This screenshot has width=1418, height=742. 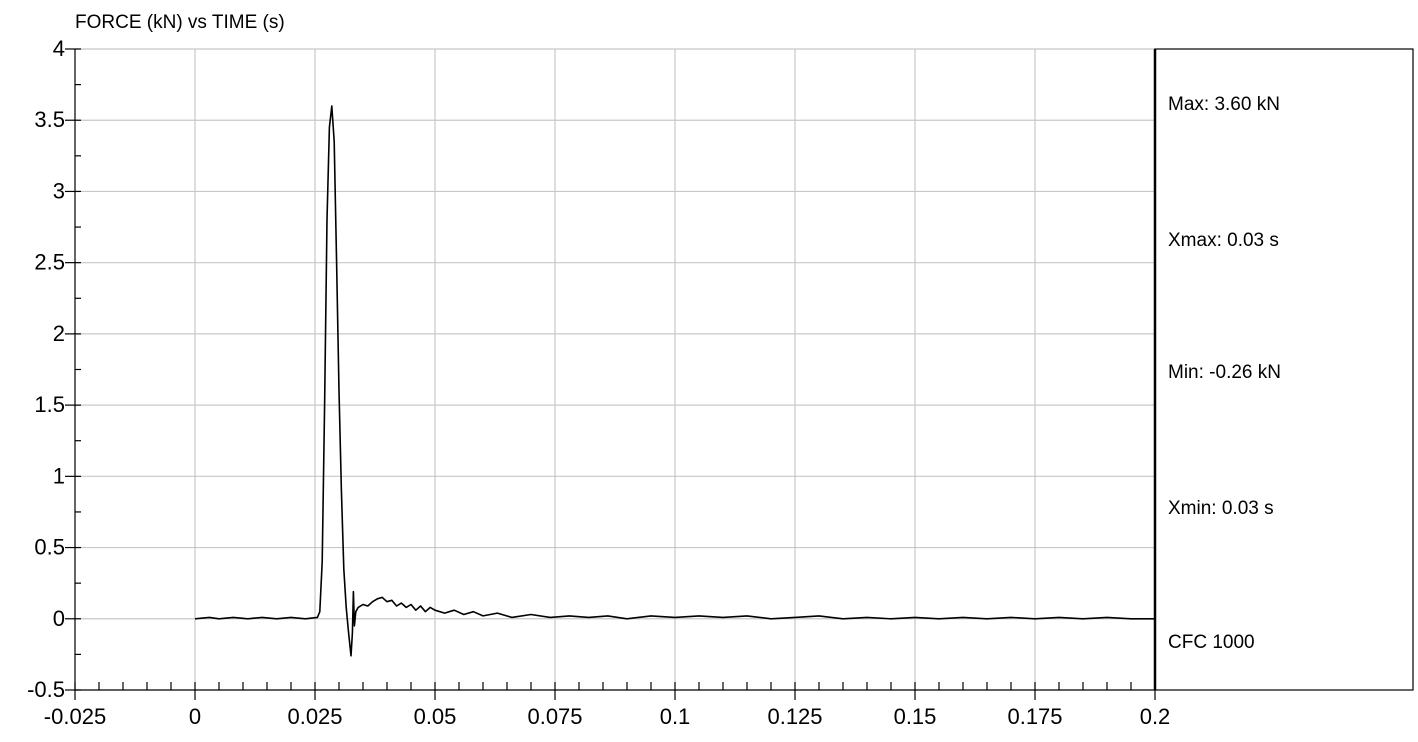 What do you see at coordinates (554, 716) in the screenshot?
I see `x-tick-label: 0.075` at bounding box center [554, 716].